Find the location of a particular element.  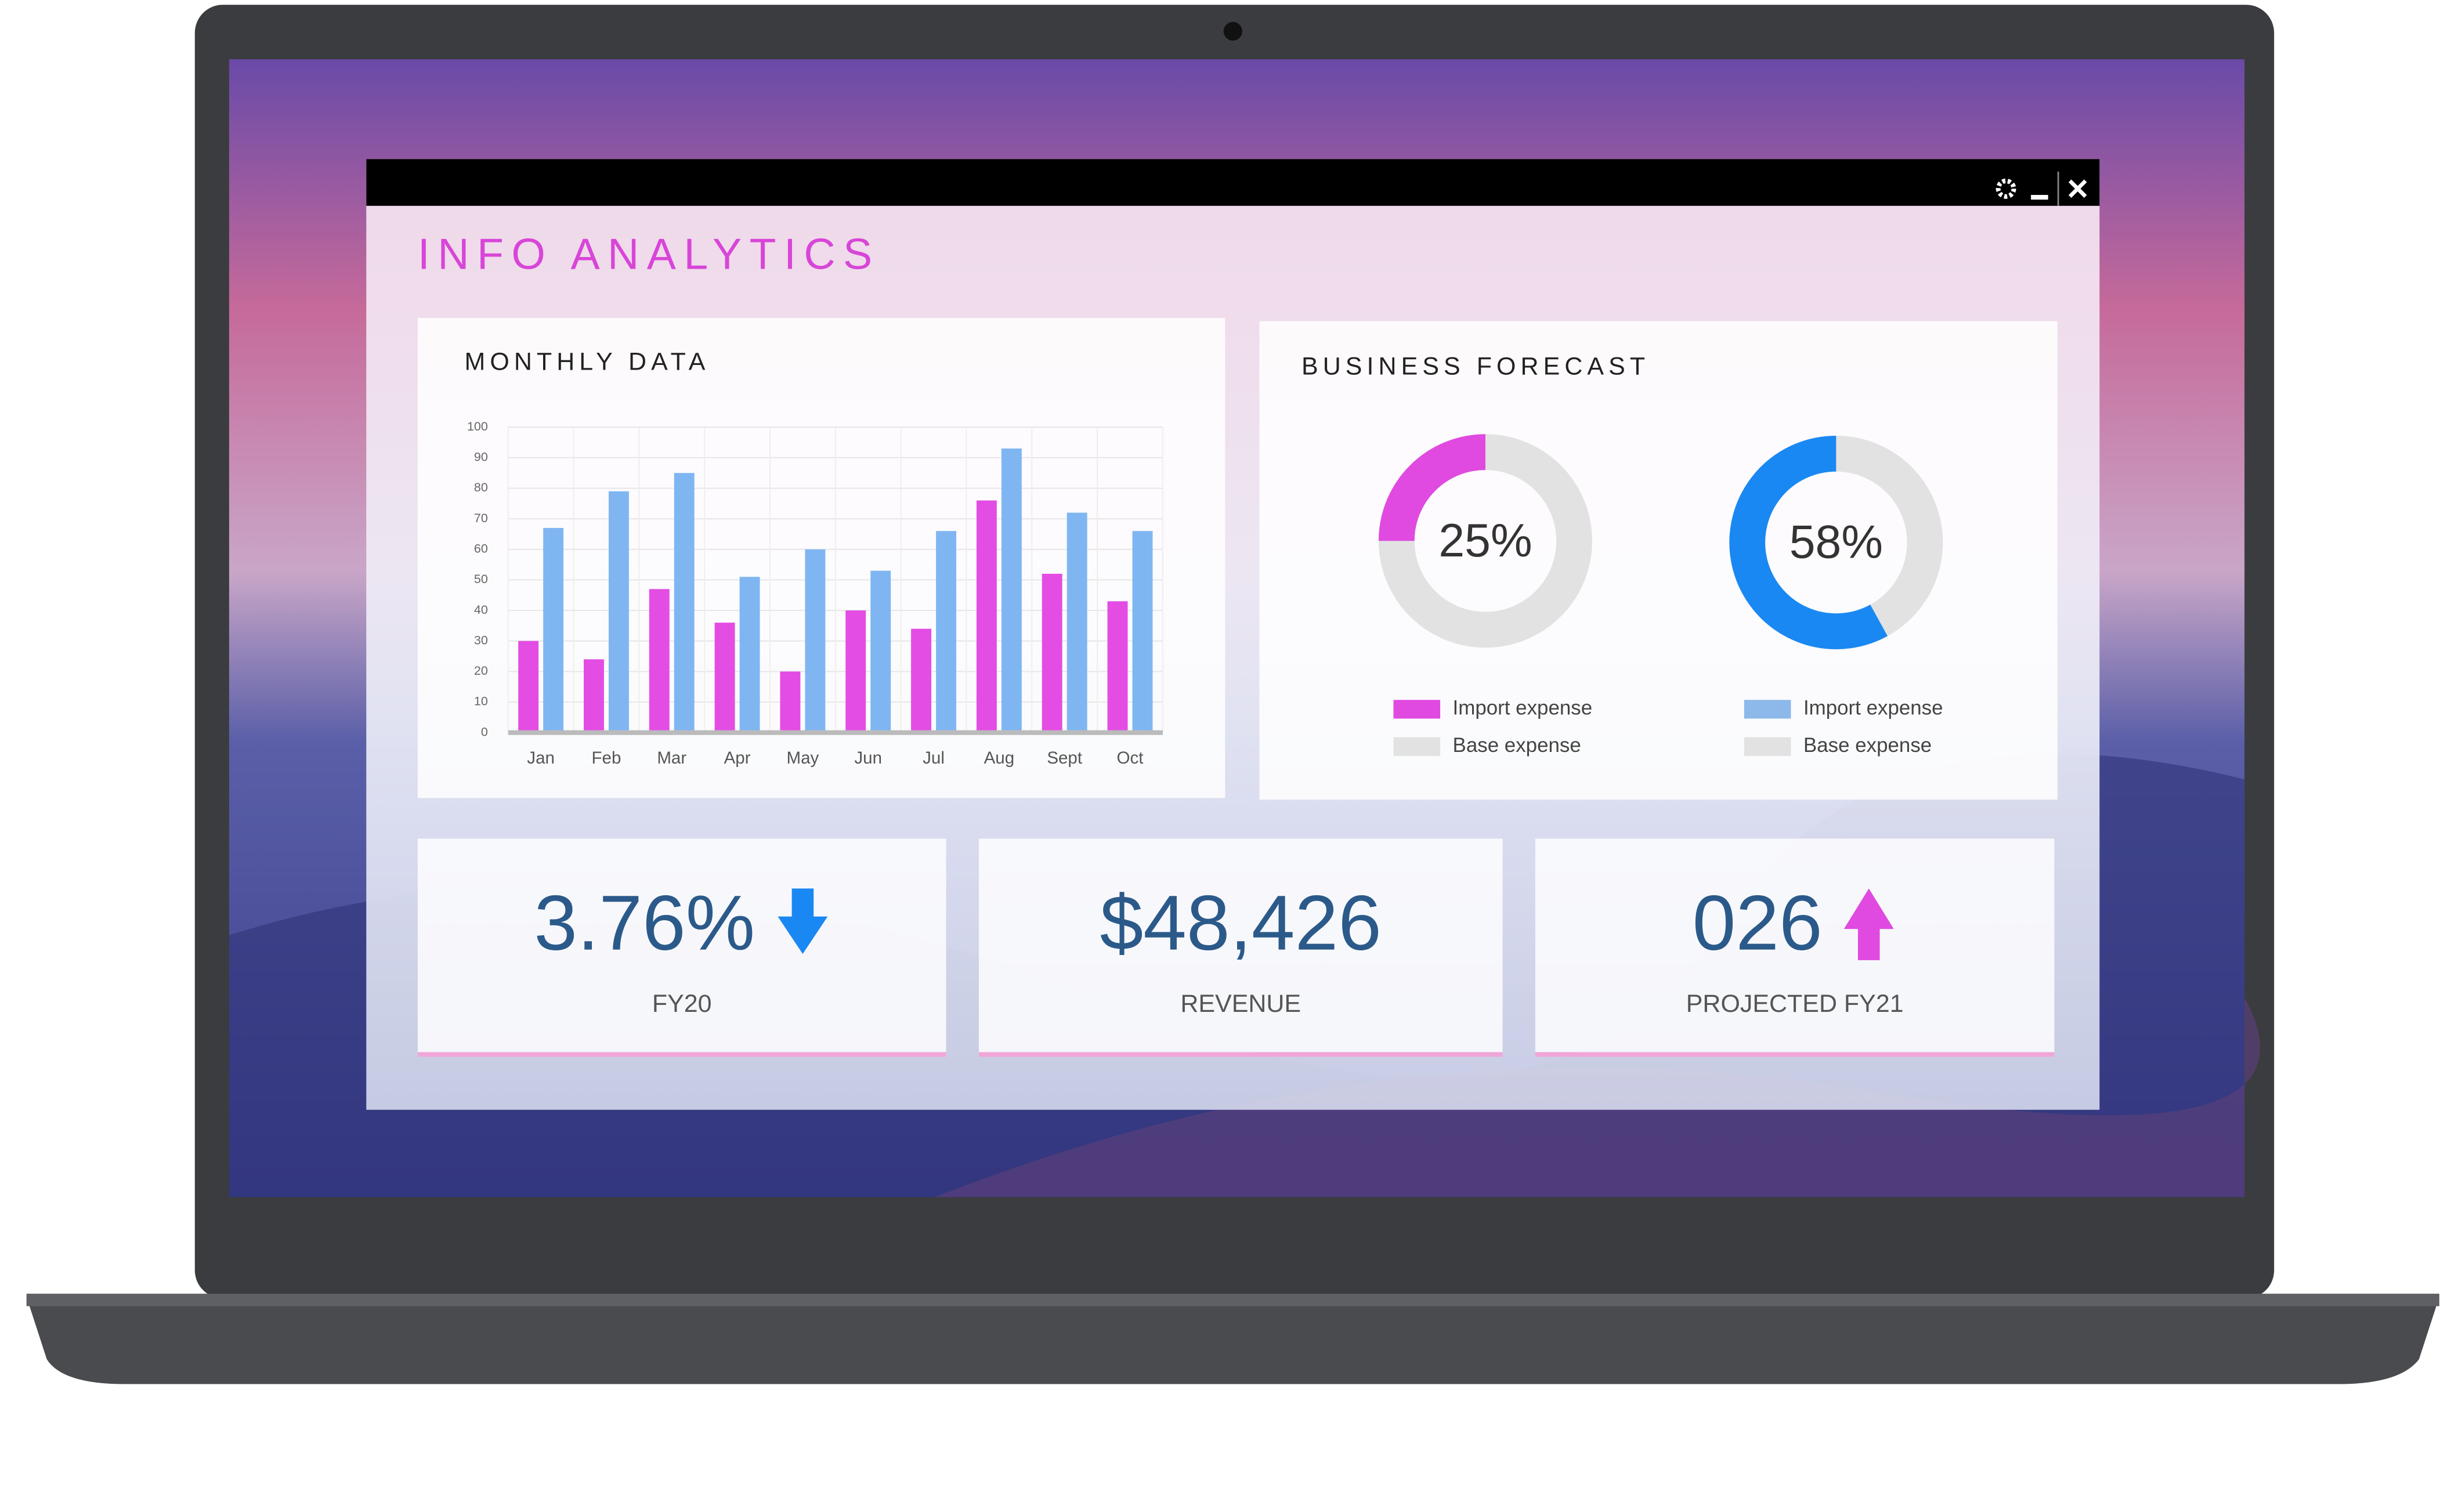

up-arrow is located at coordinates (1868, 924).